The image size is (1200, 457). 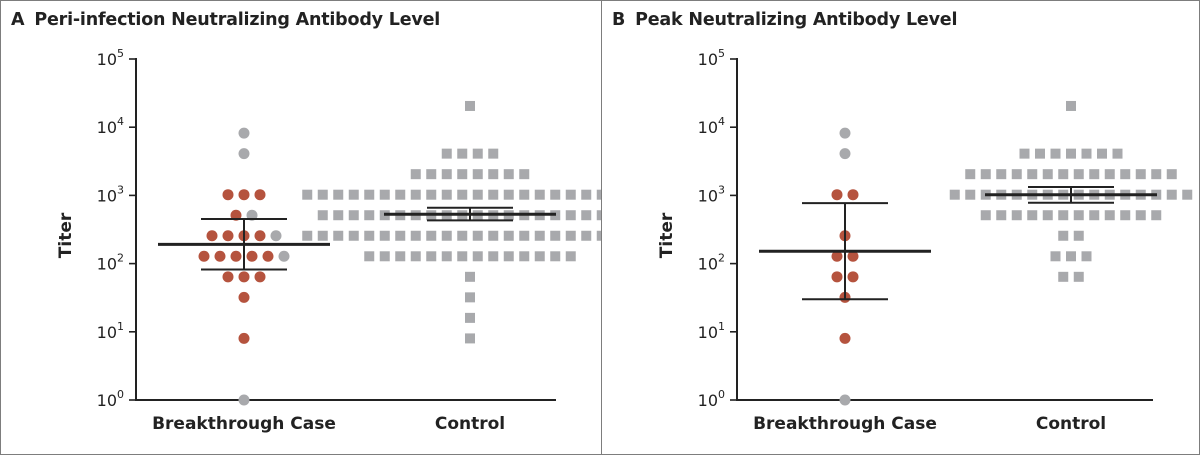 I want to click on x-category-label: Breakthrough Case, so click(x=244, y=424).